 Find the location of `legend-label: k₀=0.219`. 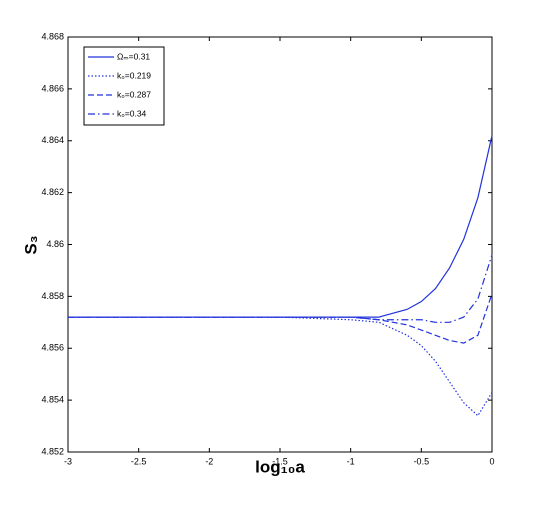

legend-label: k₀=0.219 is located at coordinates (134, 75).